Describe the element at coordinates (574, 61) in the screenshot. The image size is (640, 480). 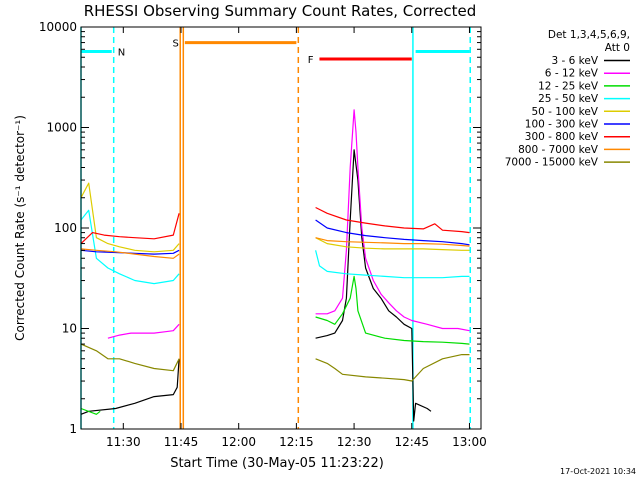
I see `legend-label-0: 3 - 6 keV` at that location.